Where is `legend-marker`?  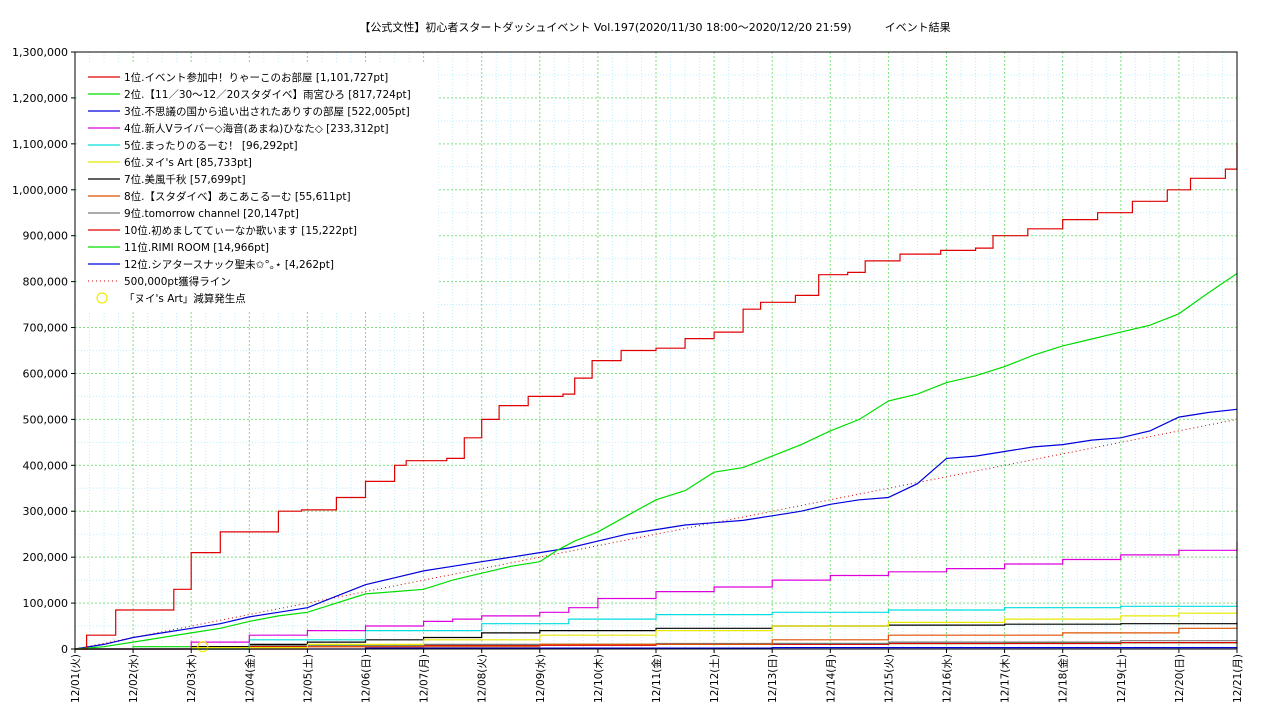 legend-marker is located at coordinates (102, 298).